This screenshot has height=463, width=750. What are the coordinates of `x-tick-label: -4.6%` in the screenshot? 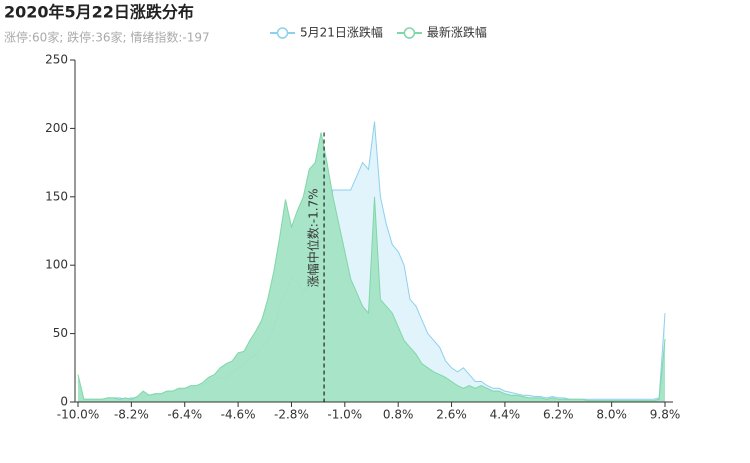 It's located at (238, 415).